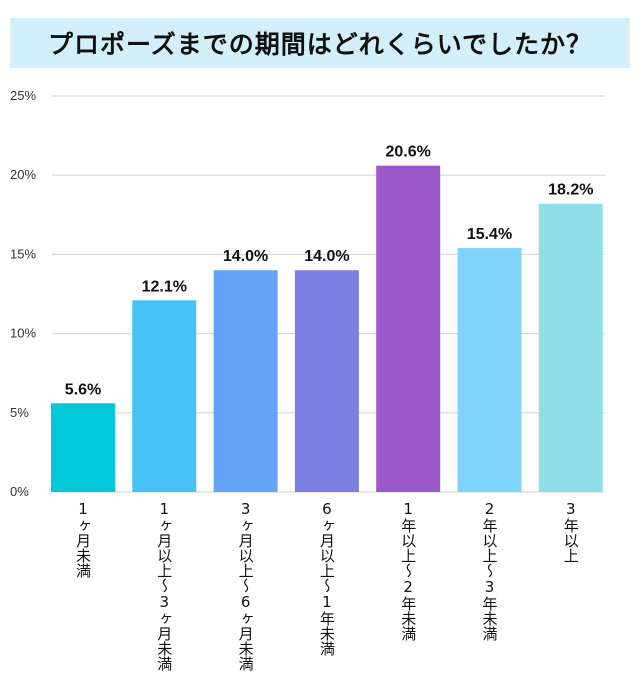 This screenshot has height=700, width=640. Describe the element at coordinates (408, 152) in the screenshot. I see `data-label: 20.6%` at that location.